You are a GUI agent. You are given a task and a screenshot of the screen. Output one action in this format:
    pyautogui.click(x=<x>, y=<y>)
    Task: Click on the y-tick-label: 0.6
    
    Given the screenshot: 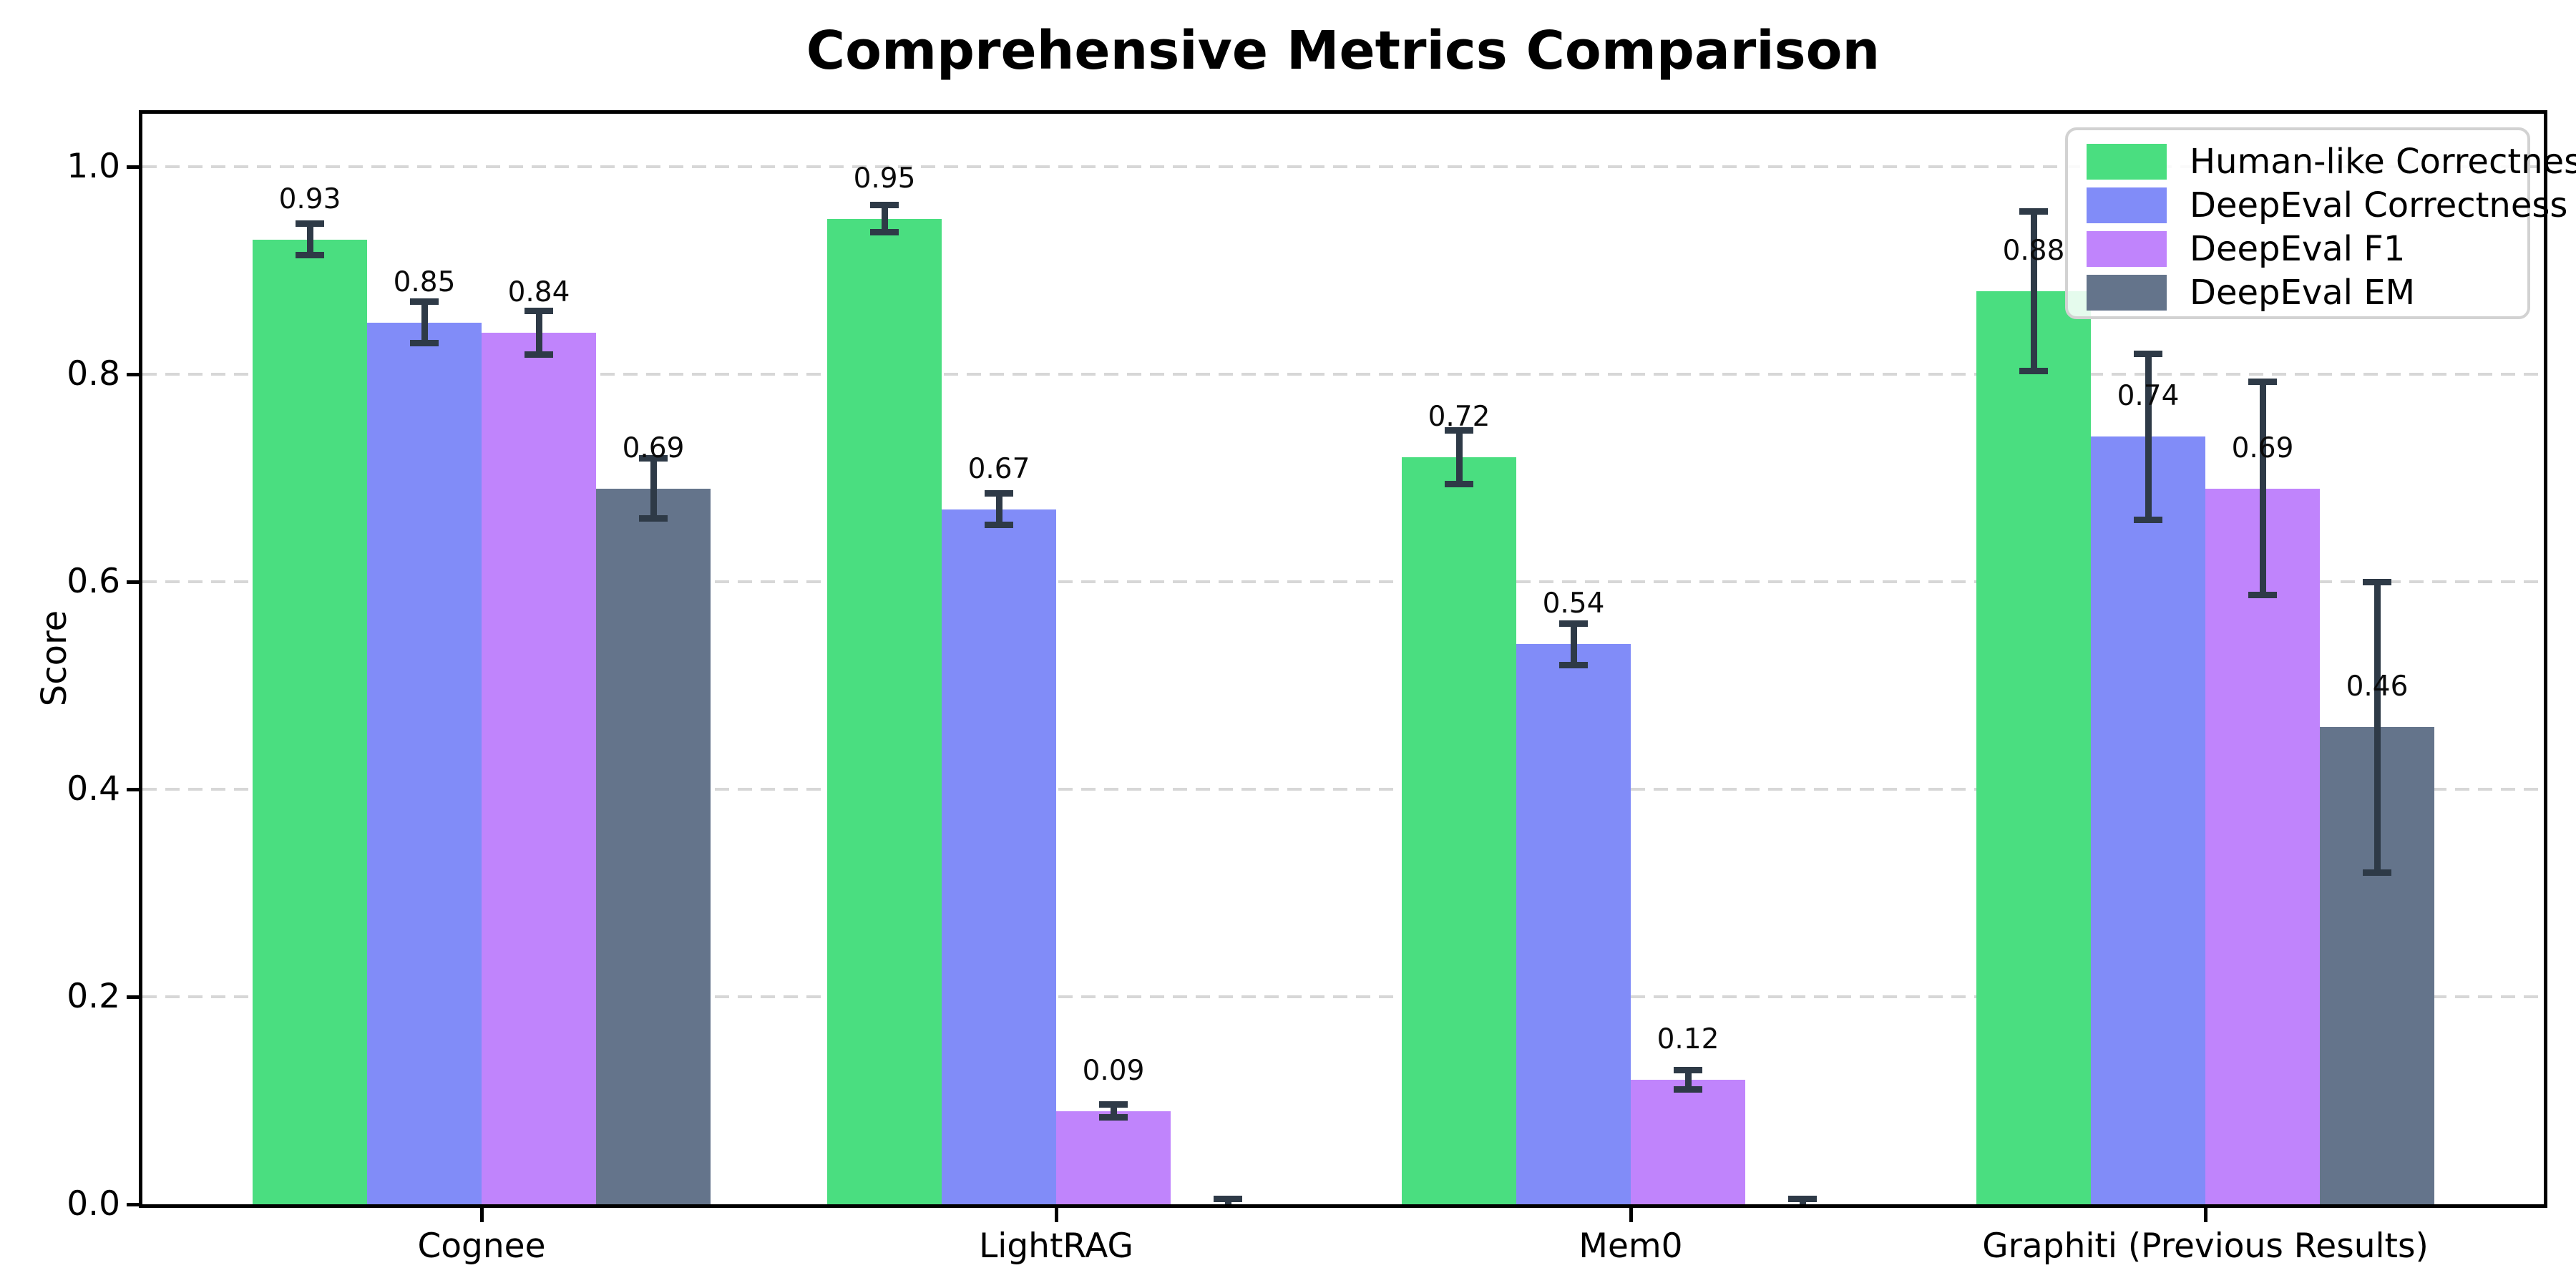 What is the action you would take?
    pyautogui.click(x=93, y=581)
    